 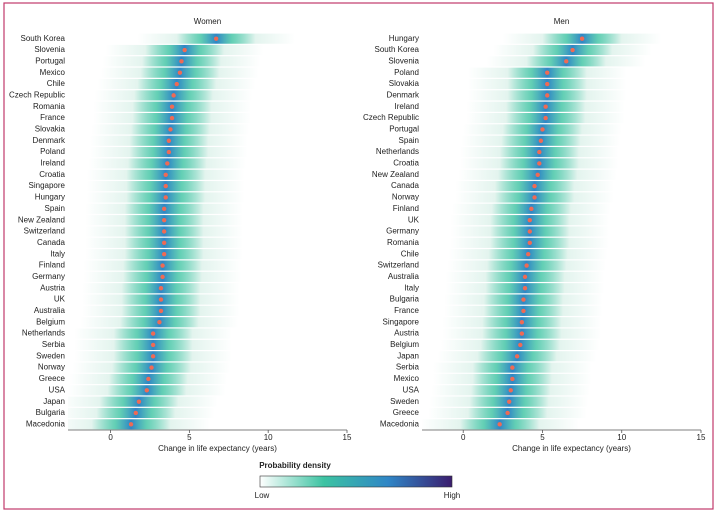 I want to click on country-label: Czech Republic, so click(x=37, y=94).